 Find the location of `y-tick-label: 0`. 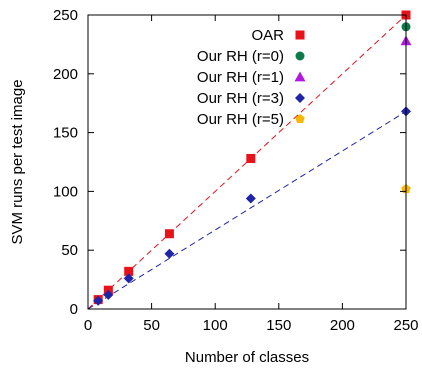

y-tick-label: 0 is located at coordinates (74, 309).